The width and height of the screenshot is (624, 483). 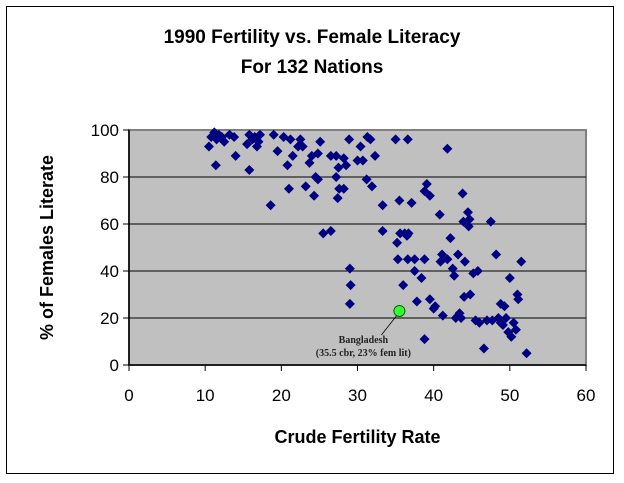 I want to click on y-tick-label-40: 40, so click(x=109, y=271).